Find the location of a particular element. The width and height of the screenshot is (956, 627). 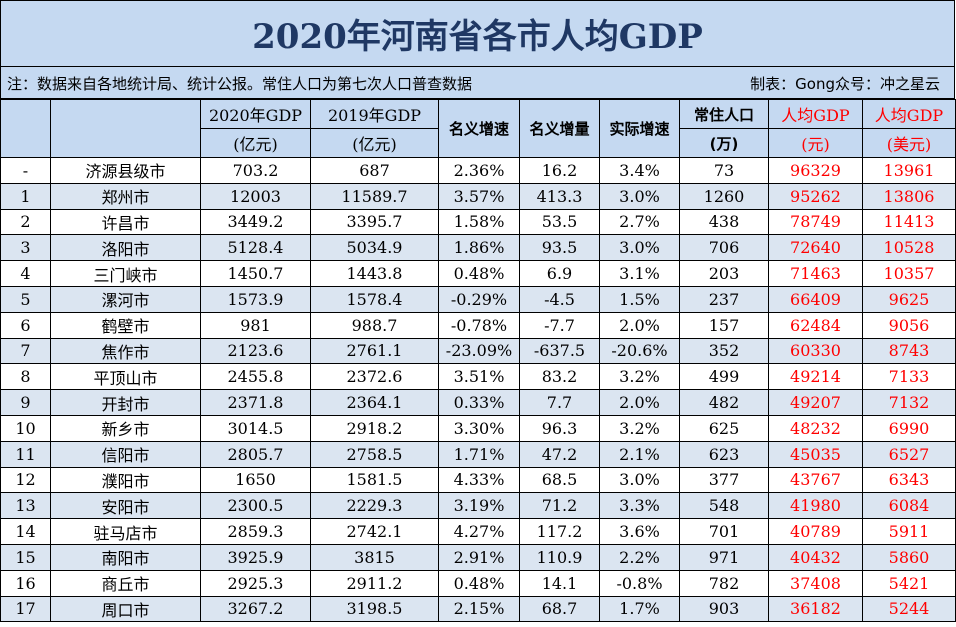

gdp2019-cell: 1581.5 is located at coordinates (374, 480).